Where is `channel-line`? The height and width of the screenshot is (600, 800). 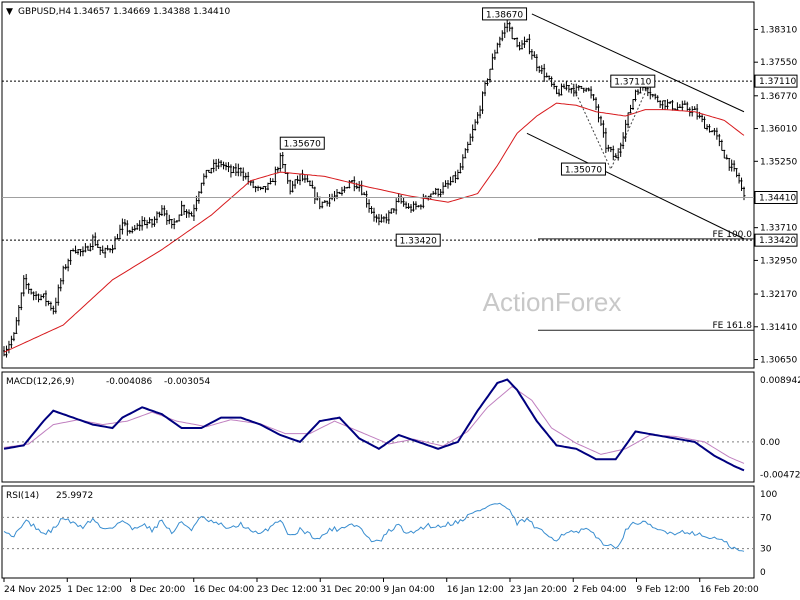 channel-line is located at coordinates (635, 186).